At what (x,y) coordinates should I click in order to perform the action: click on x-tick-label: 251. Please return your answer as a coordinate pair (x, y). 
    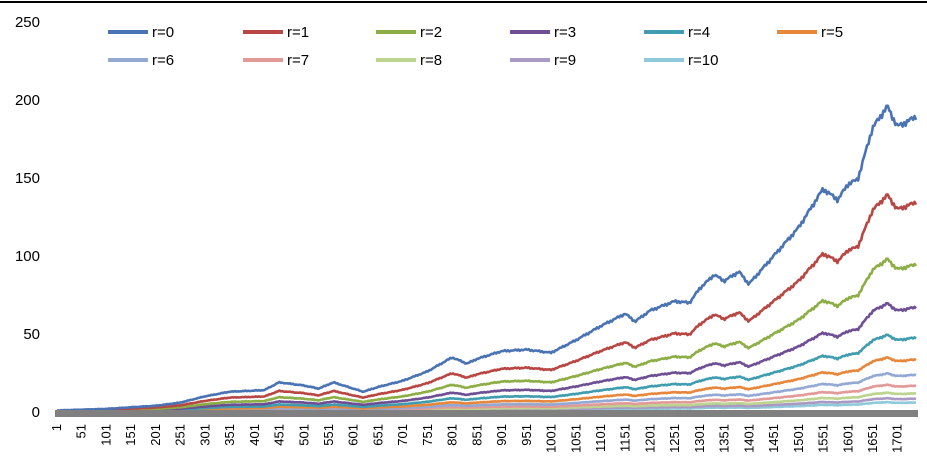
    Looking at the image, I should click on (180, 435).